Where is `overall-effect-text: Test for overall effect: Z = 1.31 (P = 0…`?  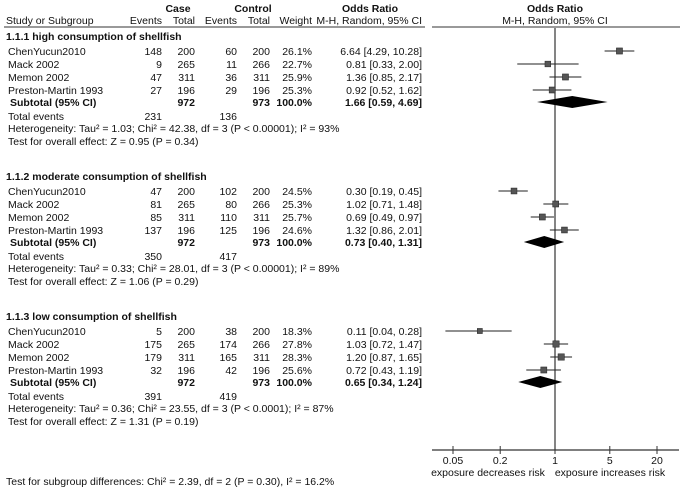 overall-effect-text: Test for overall effect: Z = 1.31 (P = 0… is located at coordinates (103, 422).